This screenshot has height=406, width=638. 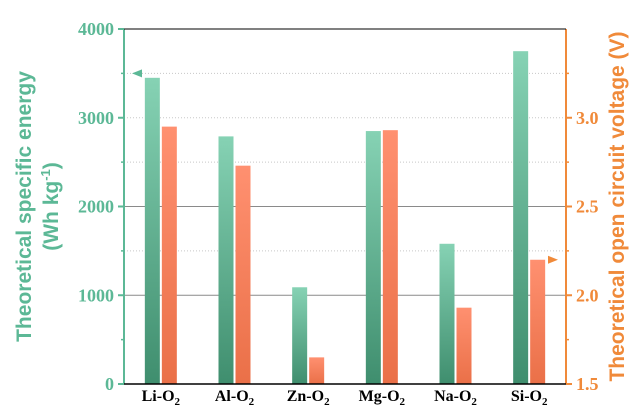 I want to click on right-axis-arrowhead, so click(x=553, y=259).